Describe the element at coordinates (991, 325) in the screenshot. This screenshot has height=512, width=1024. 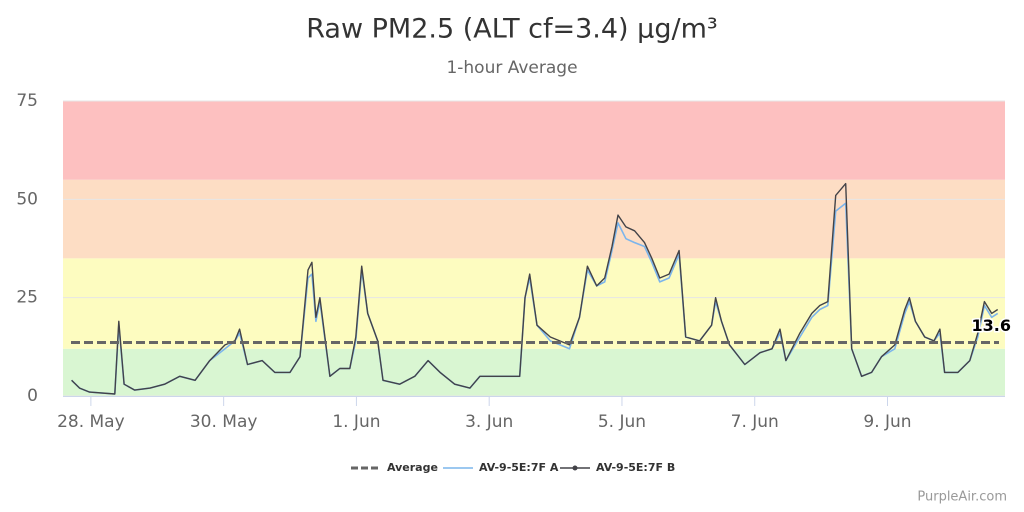
I see `average-label: 13.6` at that location.